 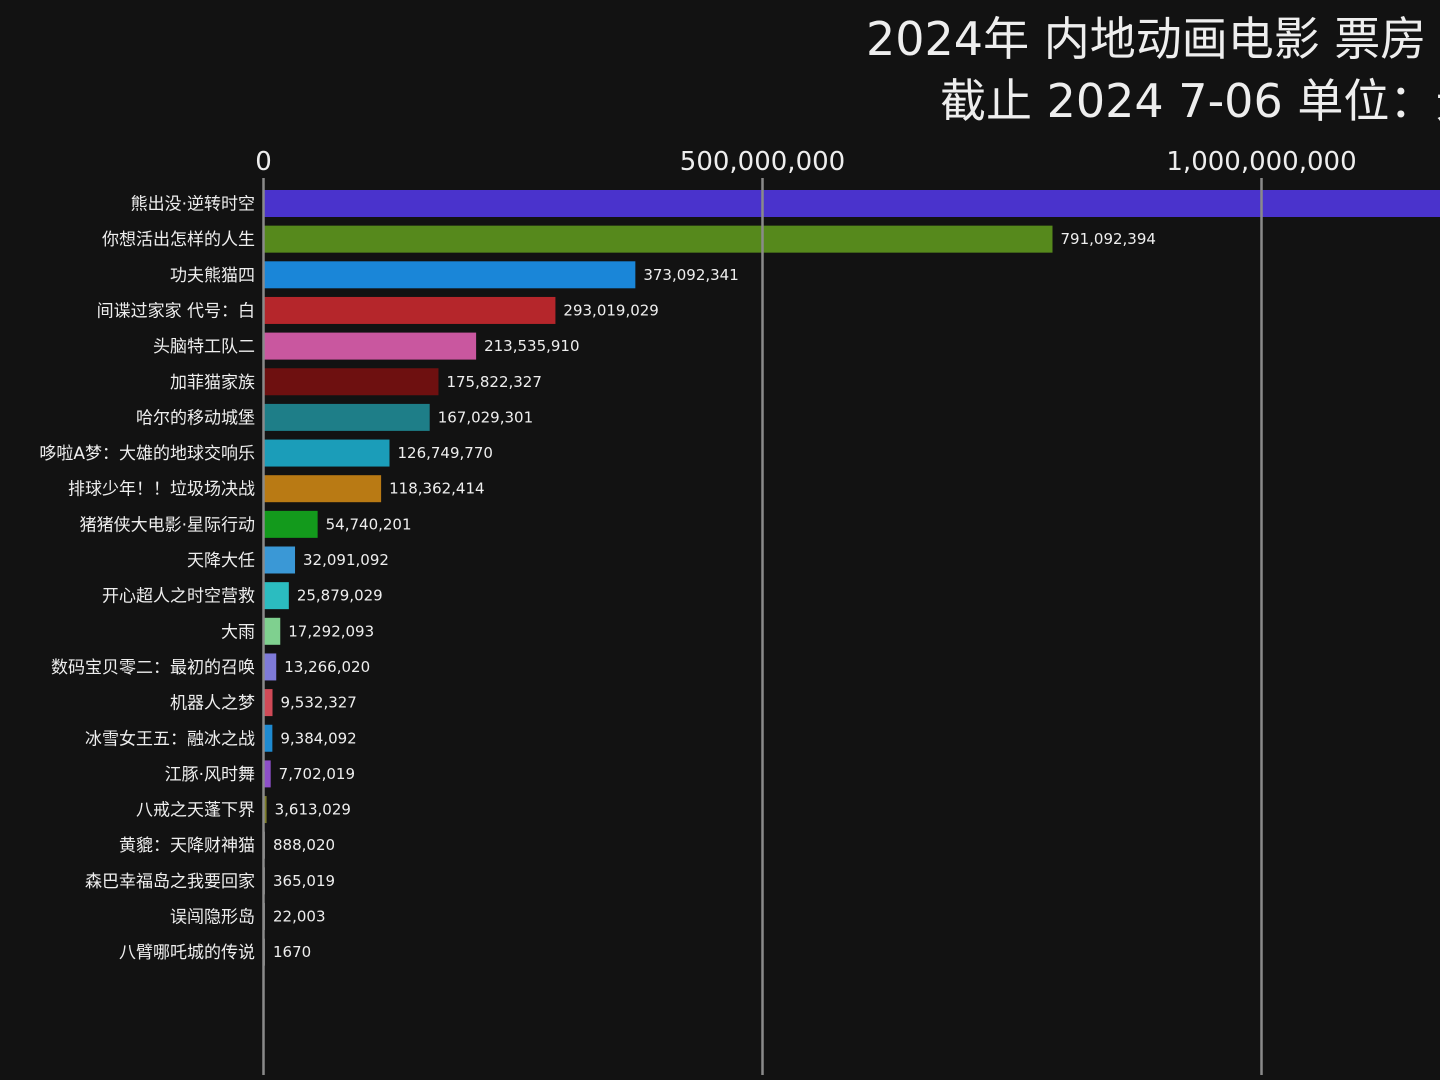 I want to click on category-label: 大雨, so click(x=238, y=632).